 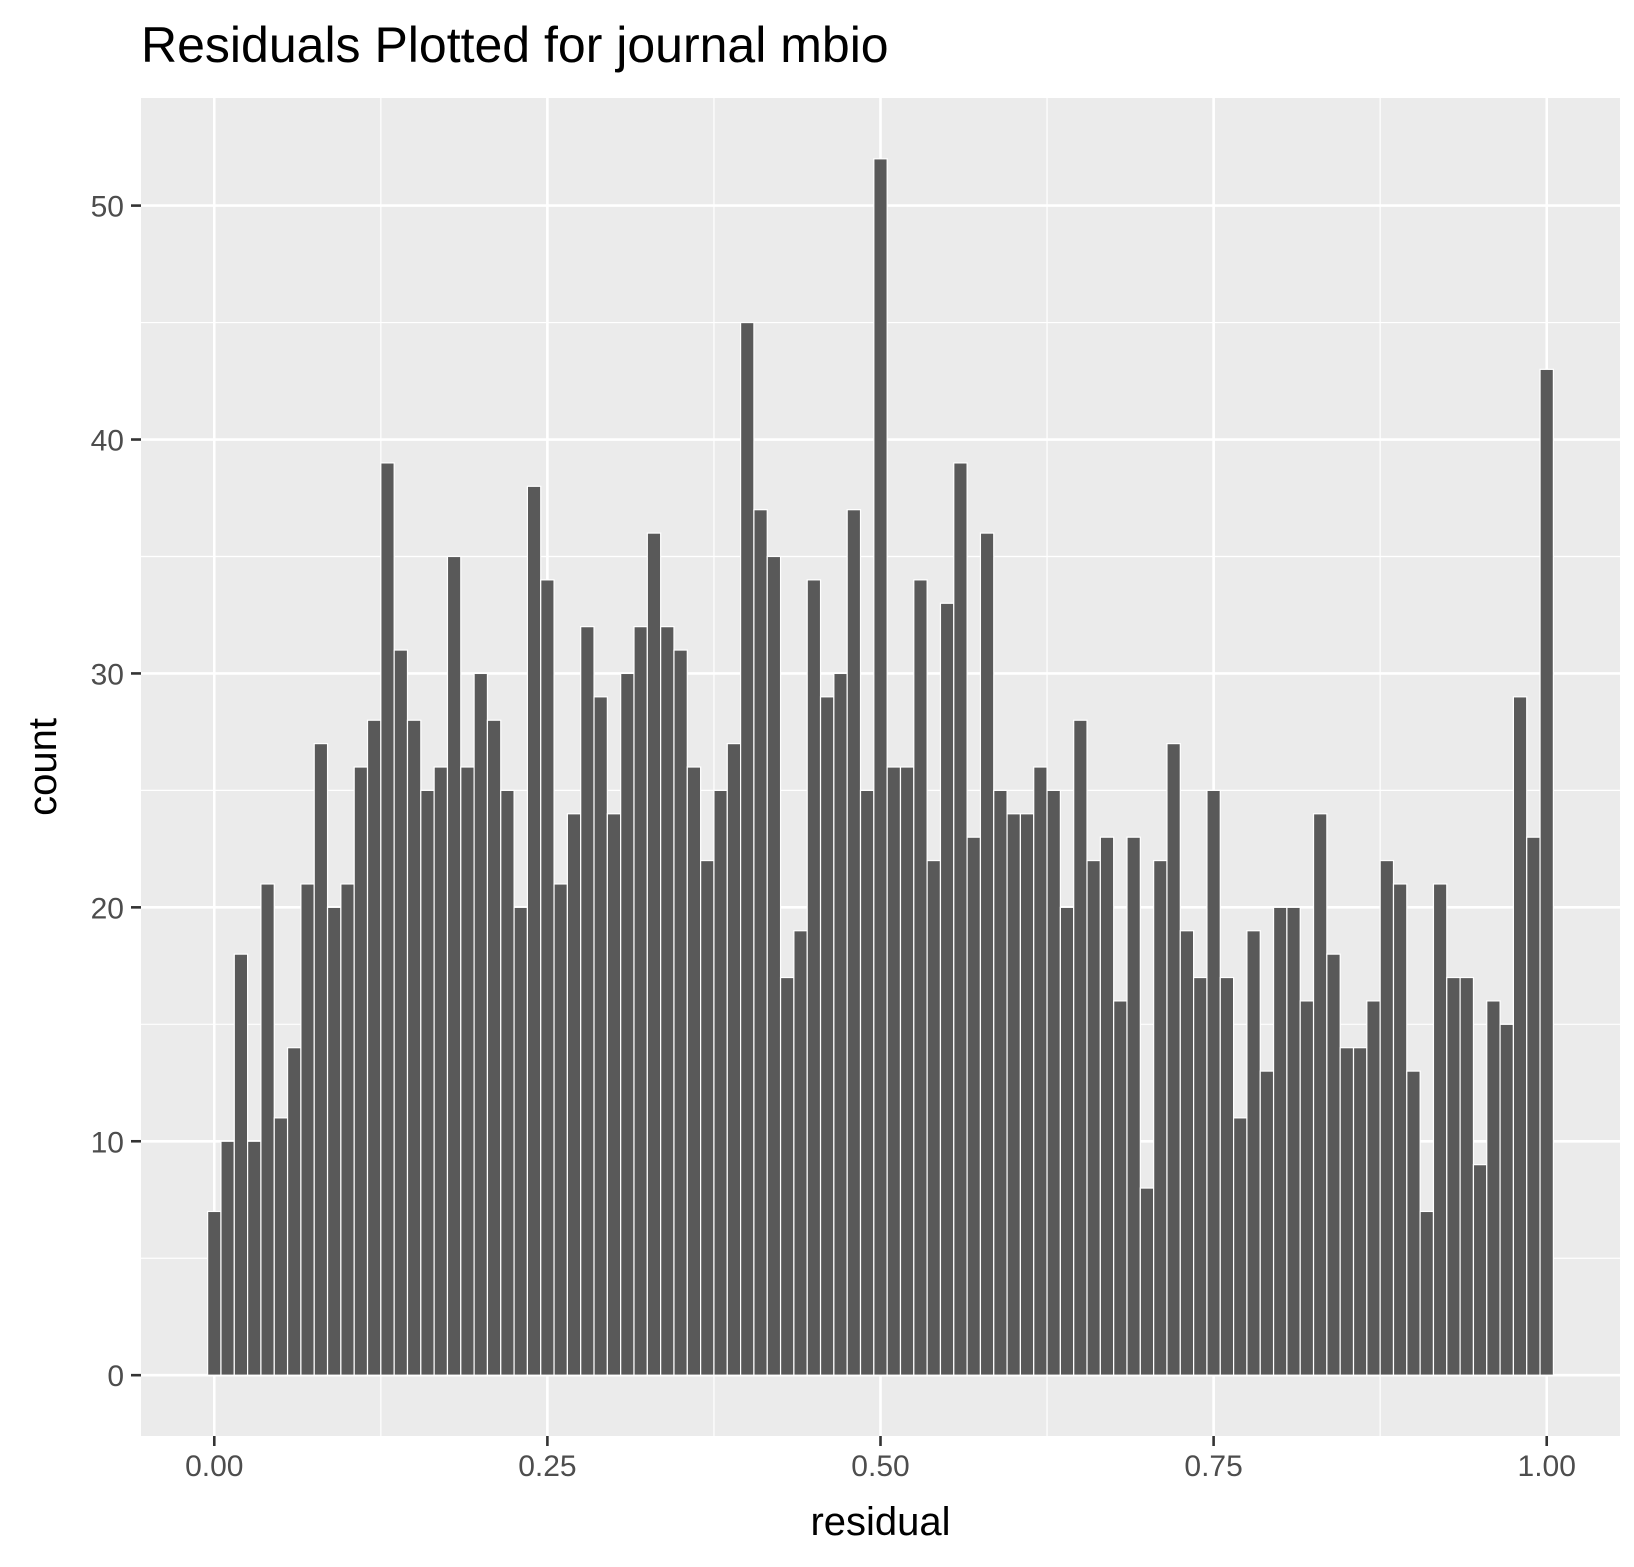 What do you see at coordinates (107, 441) in the screenshot?
I see `y-tick-label: 40` at bounding box center [107, 441].